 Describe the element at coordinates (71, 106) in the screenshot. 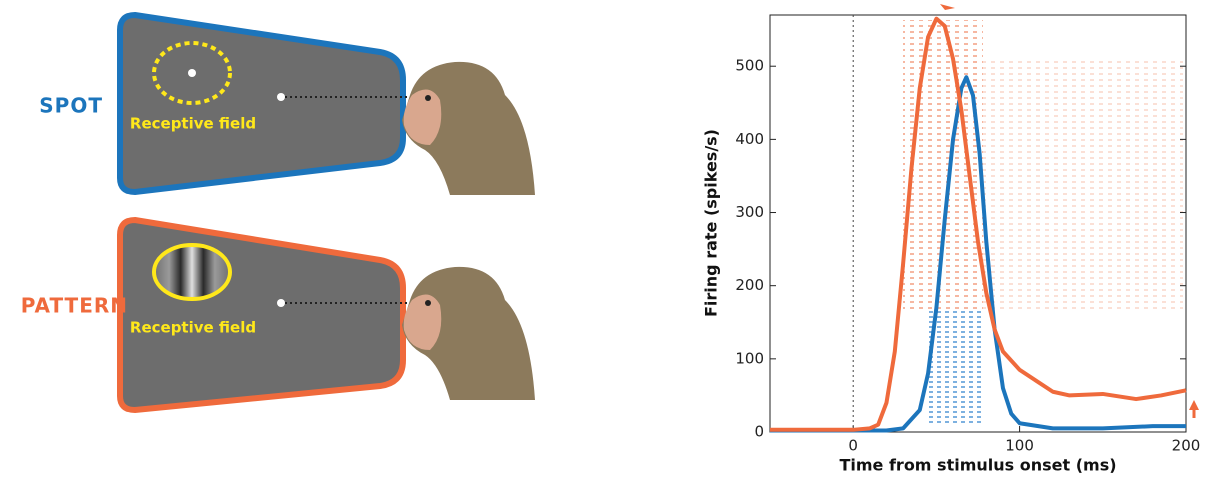

I see `condition-label: SPOT` at that location.